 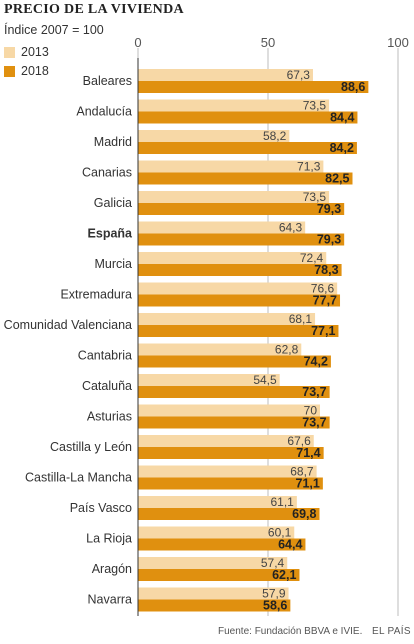 I want to click on bar-2018-aragón, so click(x=219, y=575).